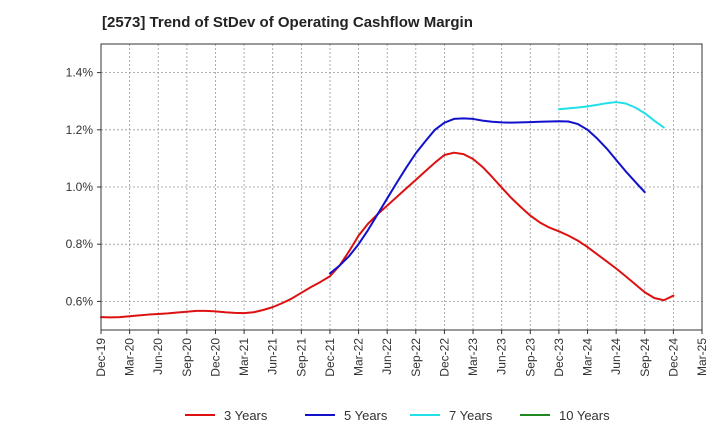 The width and height of the screenshot is (720, 440). I want to click on x-tick-label: Mar-24, so click(588, 357).